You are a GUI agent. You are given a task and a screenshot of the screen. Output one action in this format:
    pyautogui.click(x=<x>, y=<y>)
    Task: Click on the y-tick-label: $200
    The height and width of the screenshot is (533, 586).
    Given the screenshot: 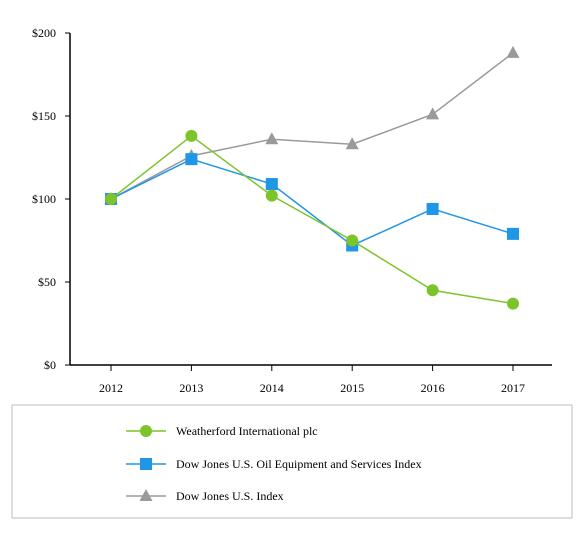 What is the action you would take?
    pyautogui.click(x=44, y=33)
    